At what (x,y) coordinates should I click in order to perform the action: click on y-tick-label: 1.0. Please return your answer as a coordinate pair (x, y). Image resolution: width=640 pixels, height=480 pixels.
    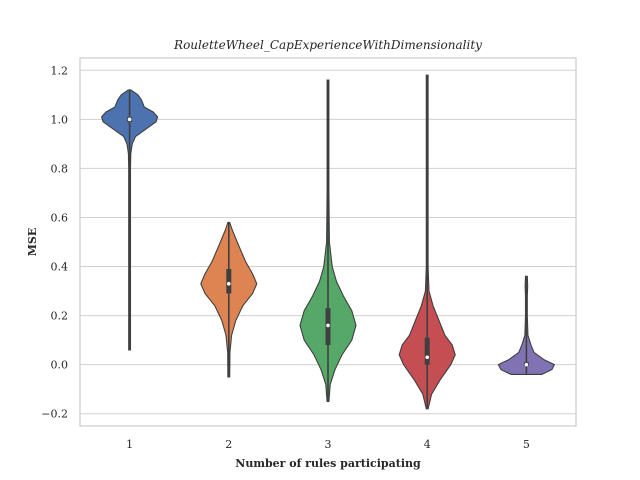
    Looking at the image, I should click on (60, 119).